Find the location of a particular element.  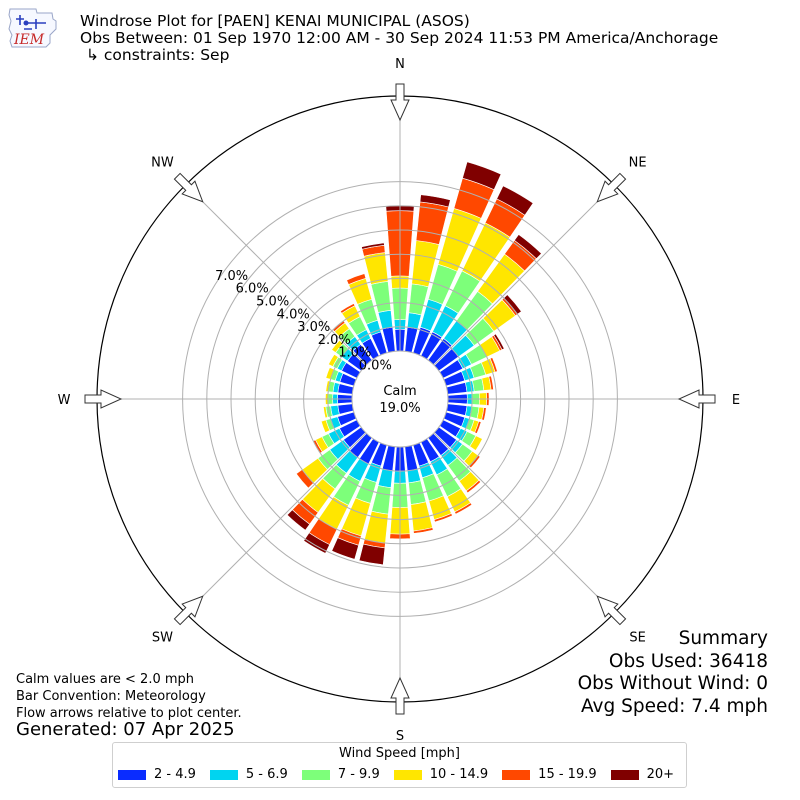

radial-tick-4: 4.0% is located at coordinates (293, 314).